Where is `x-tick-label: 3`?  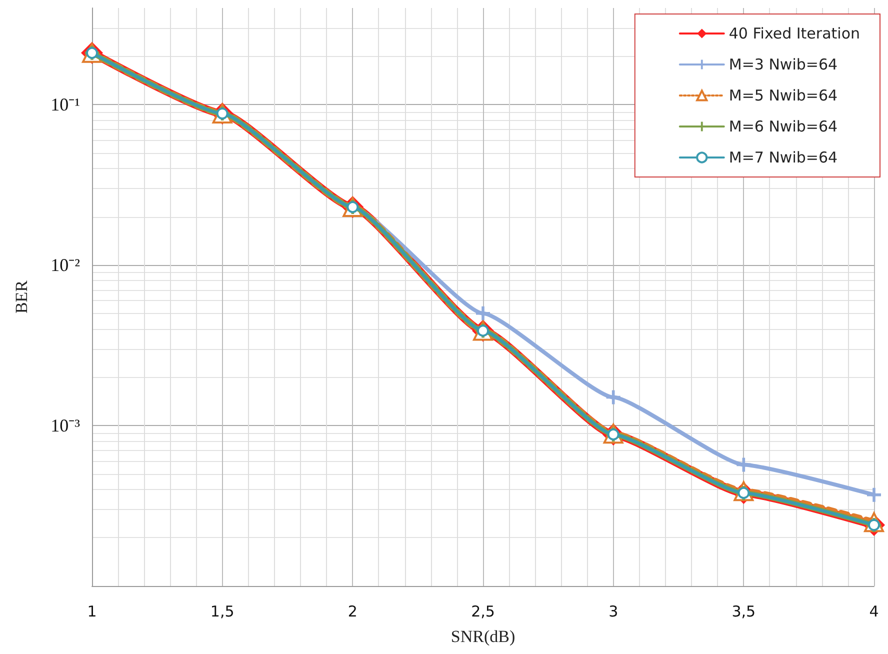
x-tick-label: 3 is located at coordinates (613, 611).